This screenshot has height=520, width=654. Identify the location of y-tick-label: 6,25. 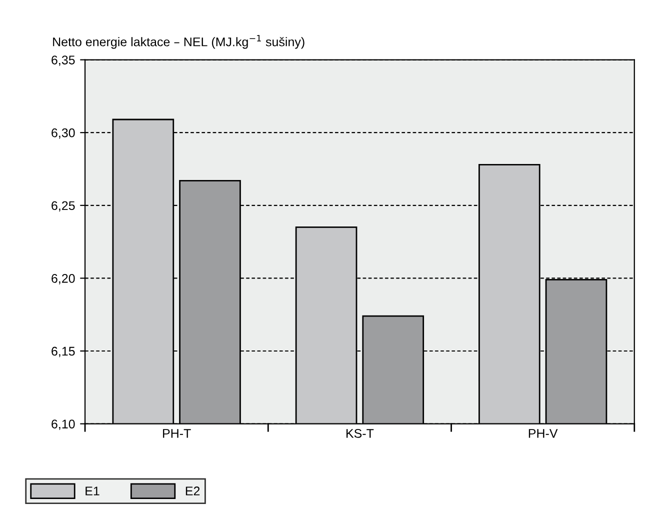
(63, 206).